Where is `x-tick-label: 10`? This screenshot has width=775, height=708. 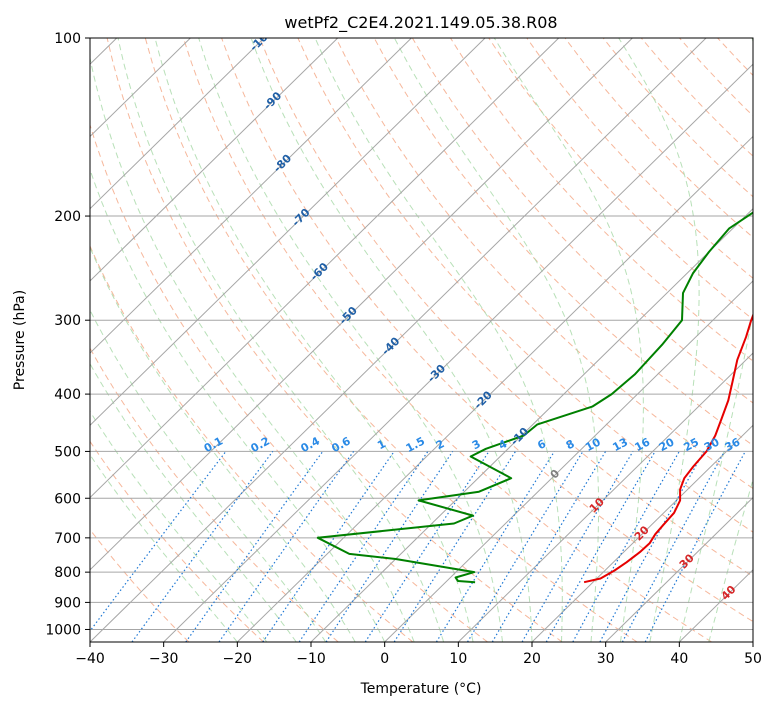 x-tick-label: 10 is located at coordinates (458, 659).